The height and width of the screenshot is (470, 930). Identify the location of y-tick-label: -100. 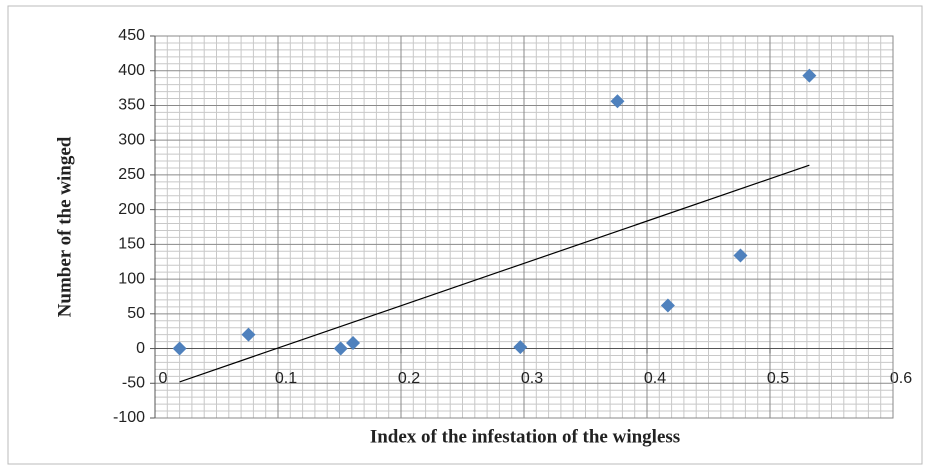
(129, 417).